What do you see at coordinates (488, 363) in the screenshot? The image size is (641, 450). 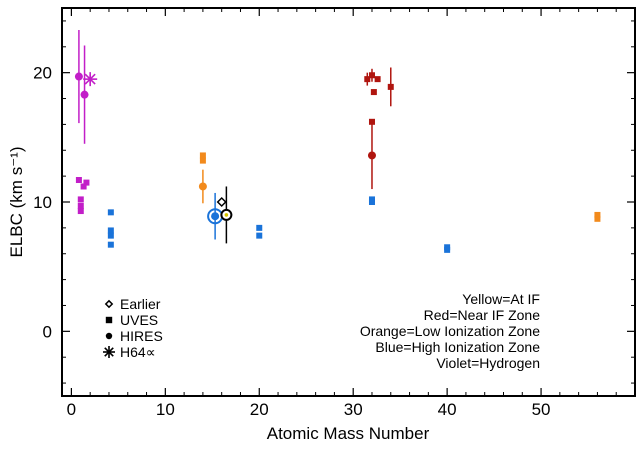 I see `color-key-line: Violet=Hydrogen` at bounding box center [488, 363].